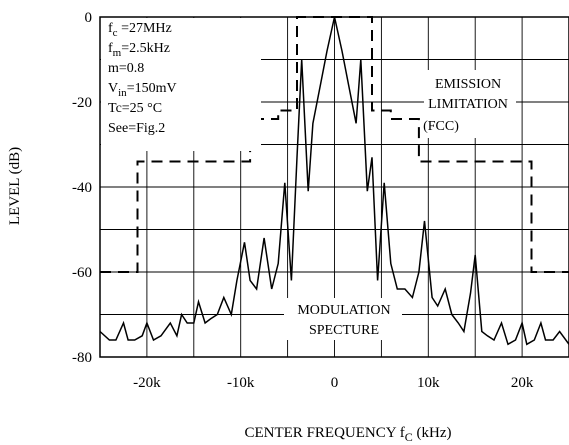  What do you see at coordinates (152, 88) in the screenshot?
I see `param-value: =150mV` at bounding box center [152, 88].